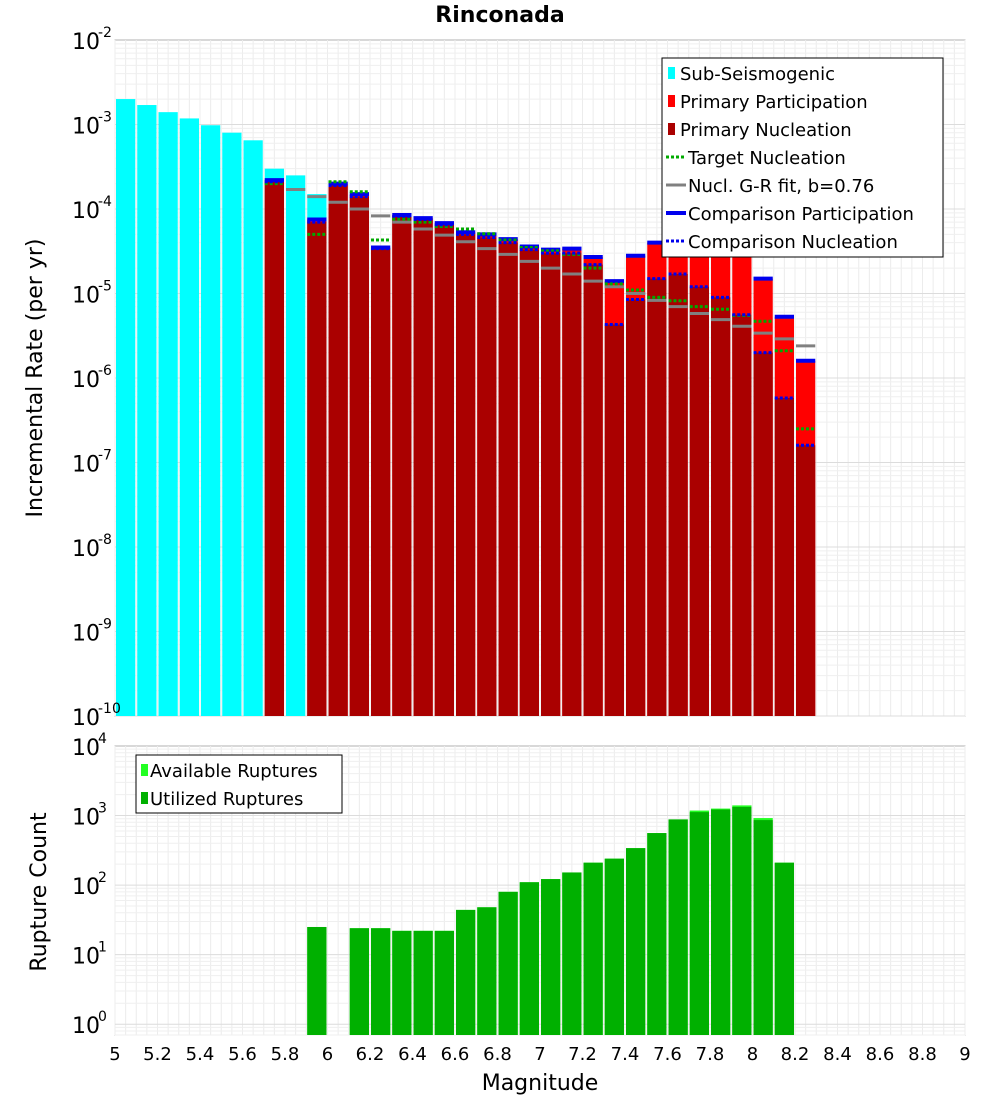 This screenshot has height=1100, width=1000. I want to click on x-tick-label: 8.4, so click(837, 1054).